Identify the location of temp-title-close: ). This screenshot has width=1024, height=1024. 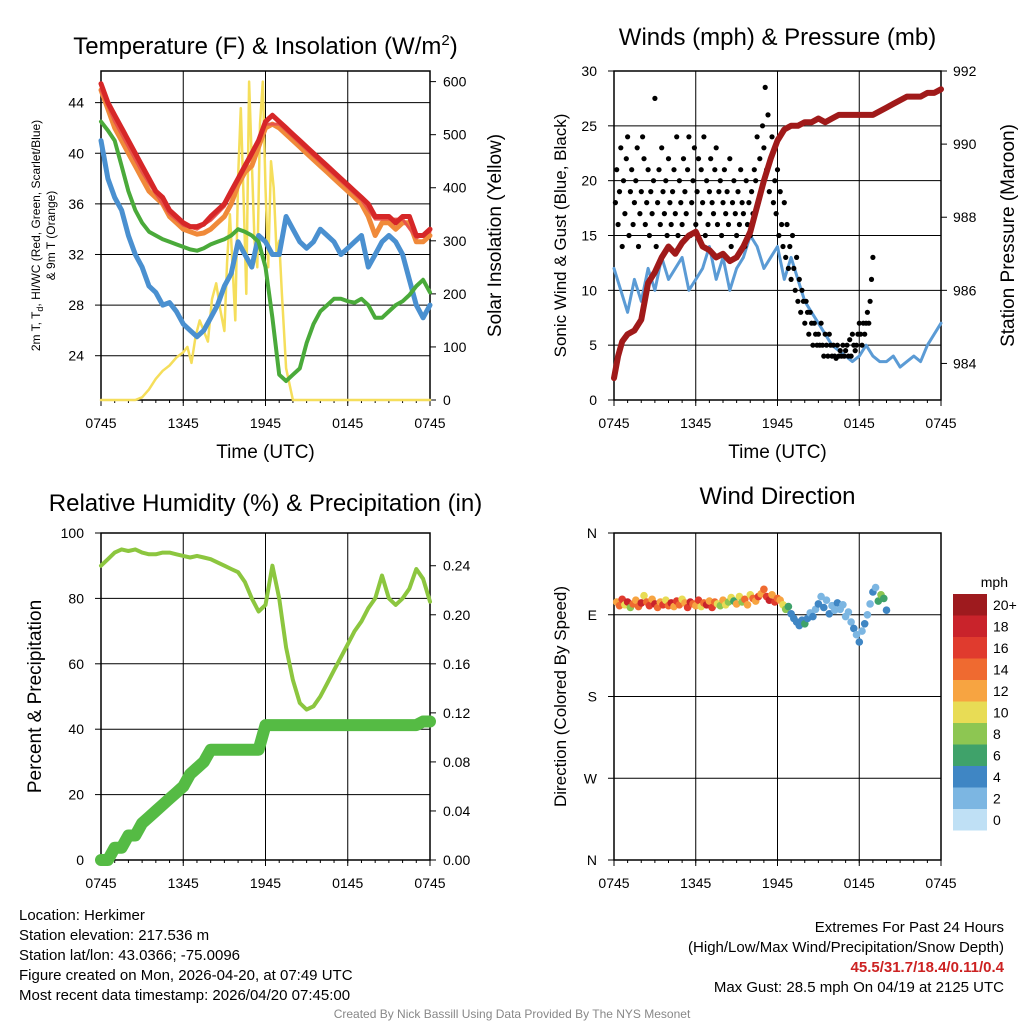
(454, 46).